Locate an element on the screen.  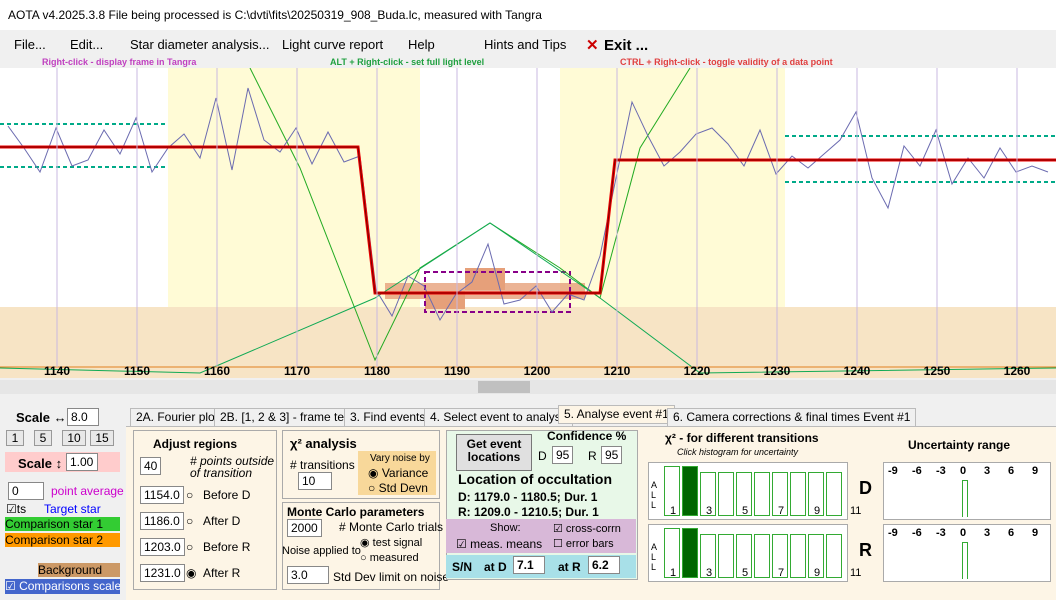
input: 1231.0 is located at coordinates (162, 573).